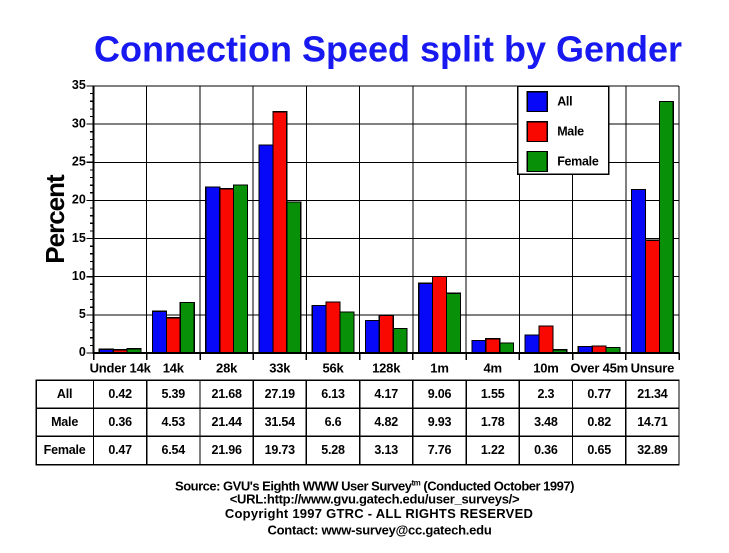  What do you see at coordinates (79, 238) in the screenshot?
I see `svg-text: 15` at bounding box center [79, 238].